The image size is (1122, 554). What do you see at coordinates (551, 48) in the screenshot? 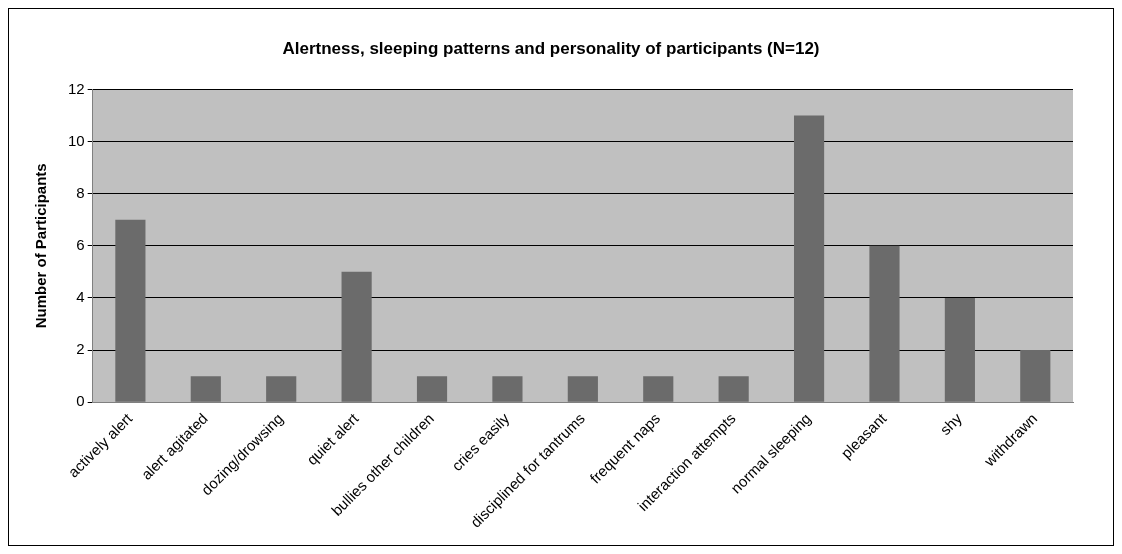
I see `chart-title: Alertness, sleeping patterns and personality of participants (N=12)` at bounding box center [551, 48].